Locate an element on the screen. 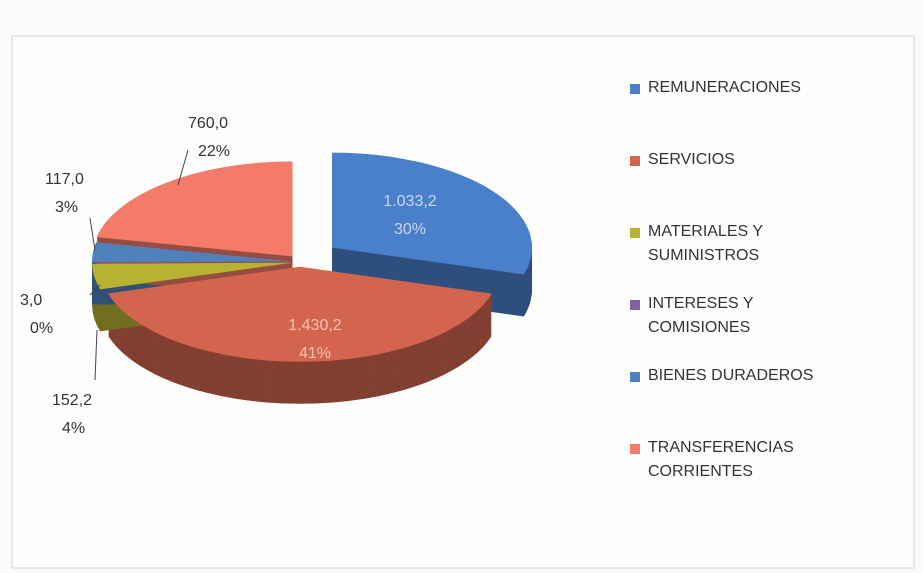 The width and height of the screenshot is (923, 573). value-label: 1.033,2 is located at coordinates (409, 201).